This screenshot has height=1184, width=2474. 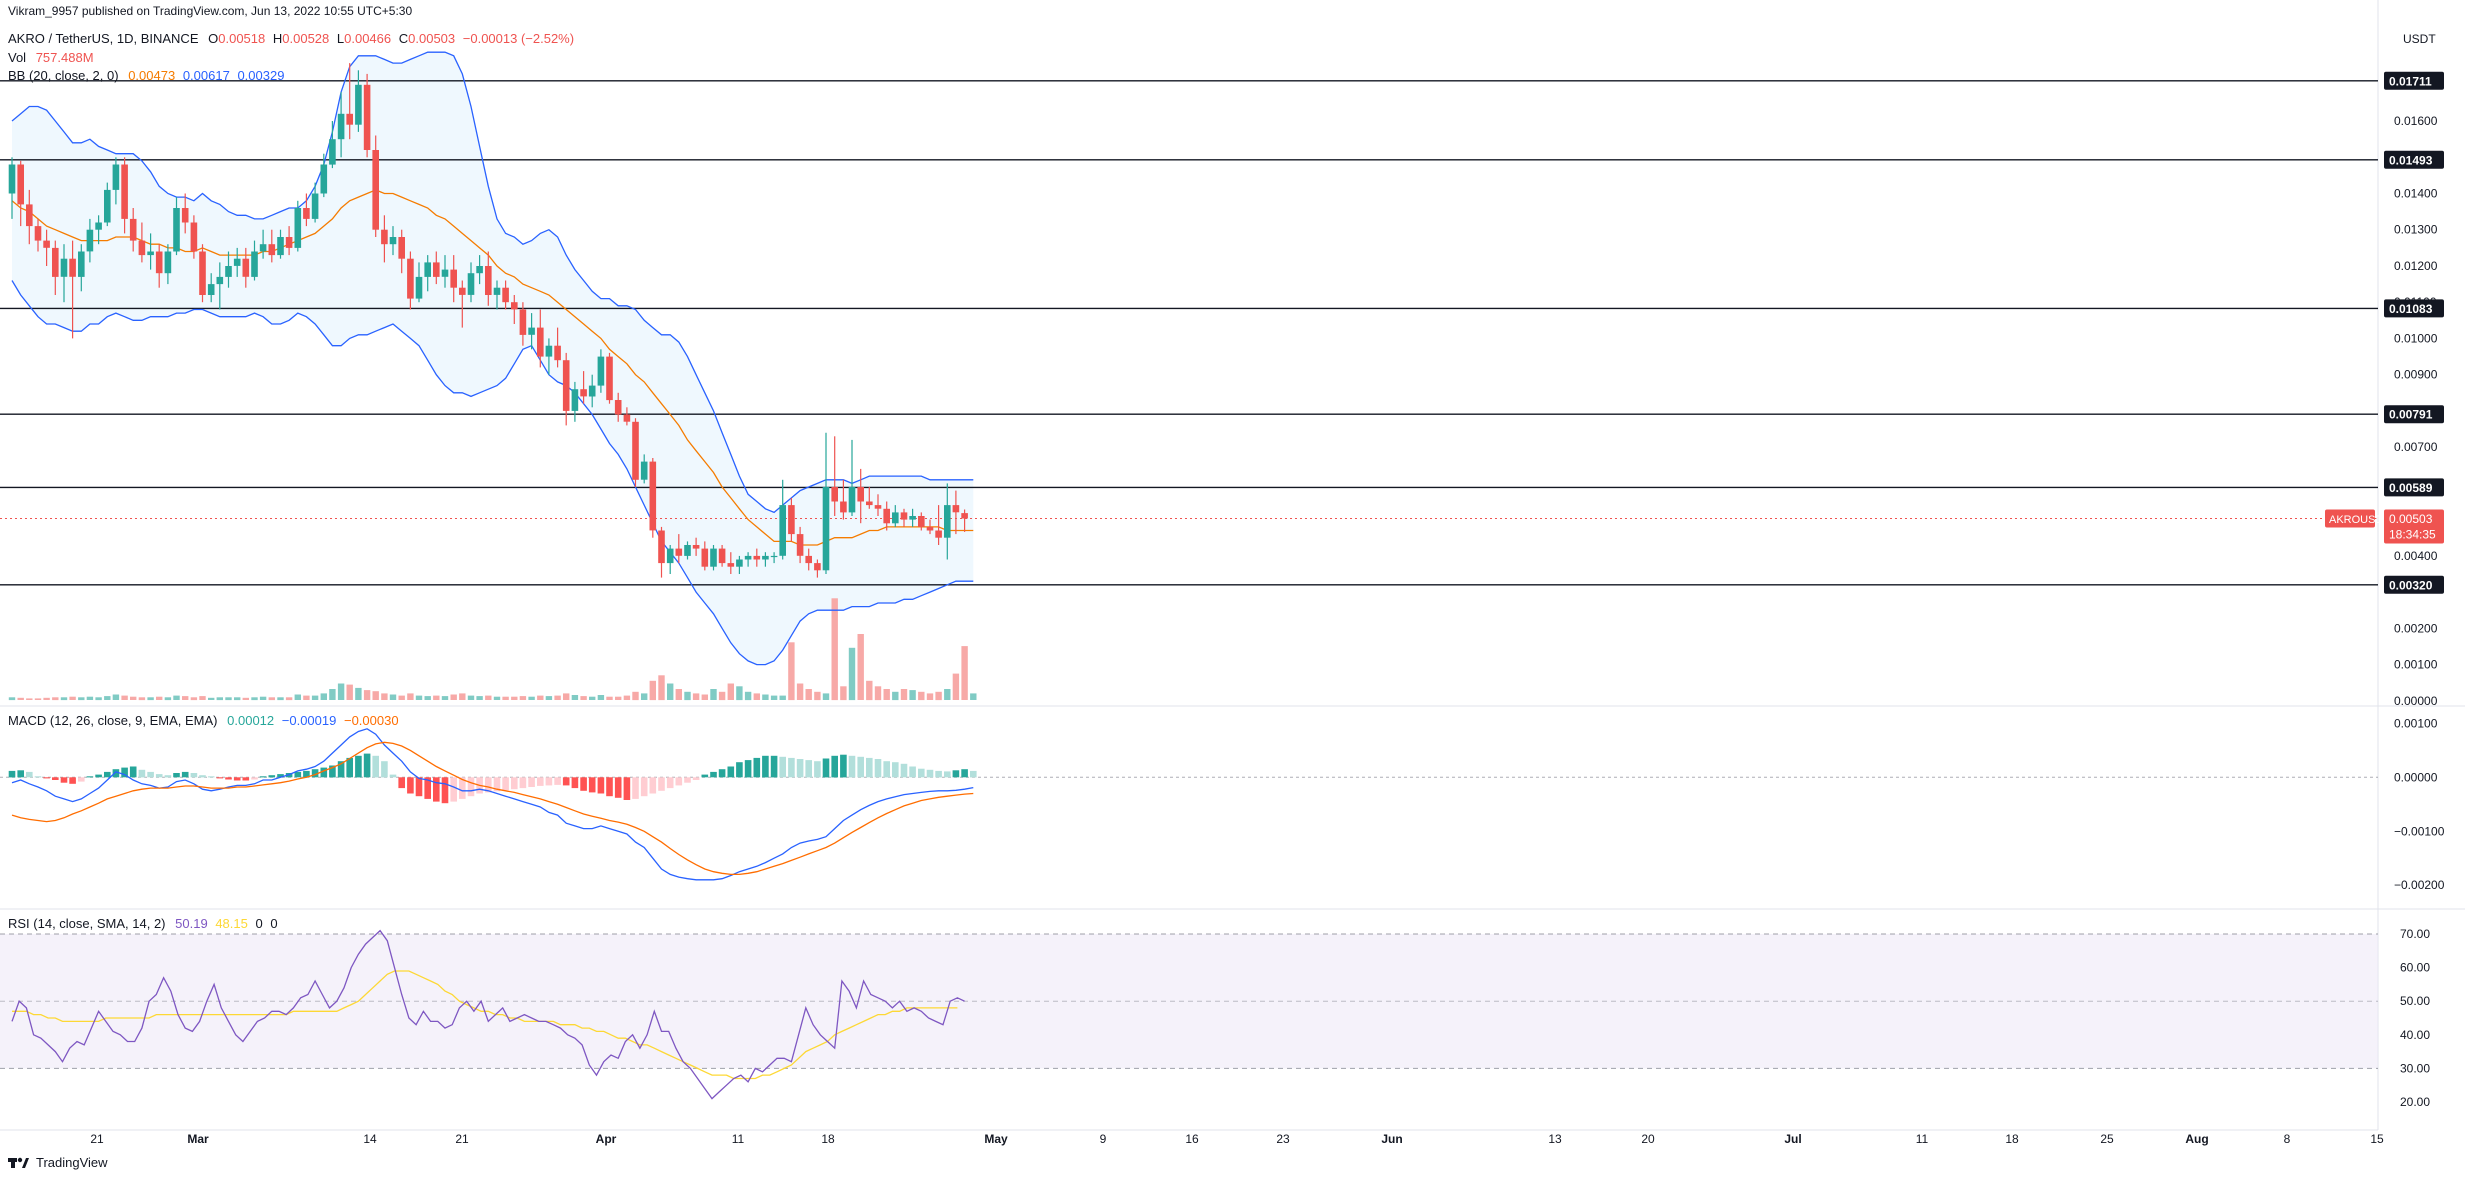 I want to click on macd-line, so click(x=492, y=804).